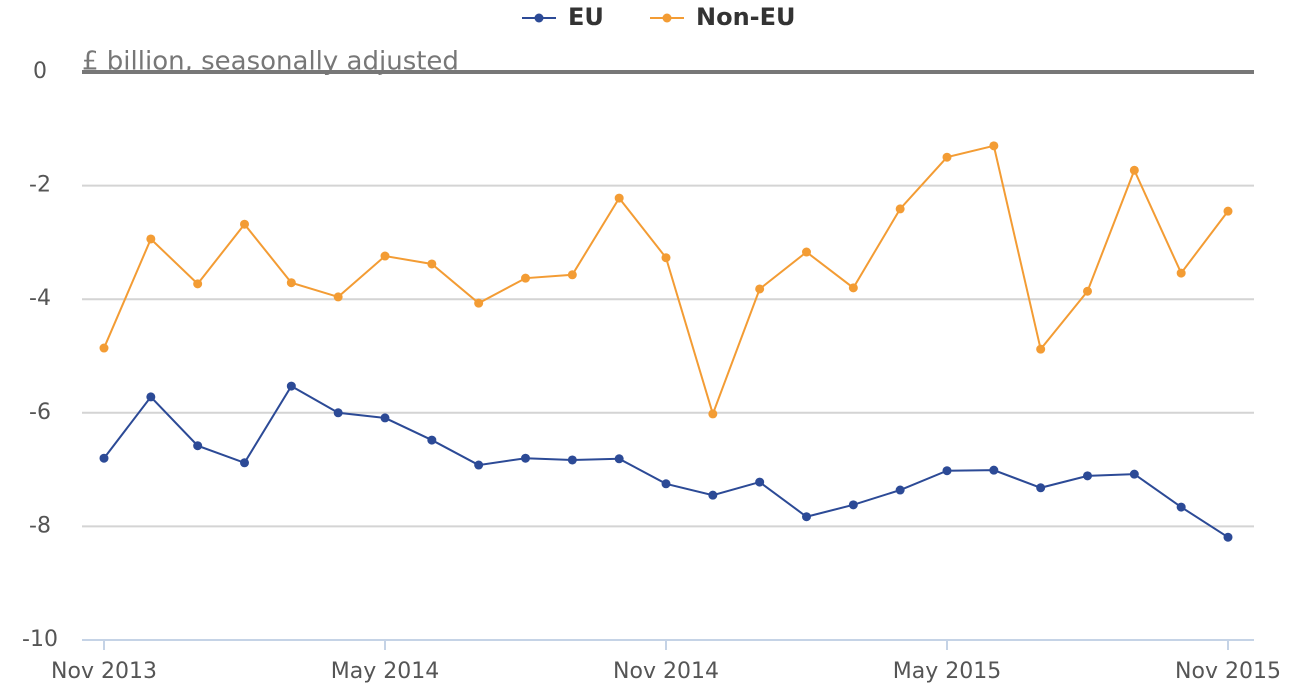  What do you see at coordinates (746, 17) in the screenshot?
I see `legend-label: Non-EU` at bounding box center [746, 17].